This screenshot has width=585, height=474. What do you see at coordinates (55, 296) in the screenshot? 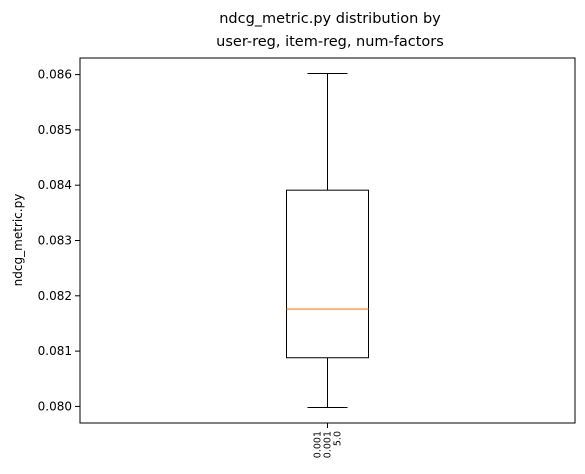
I see `y-tick-label: 0.082` at bounding box center [55, 296].